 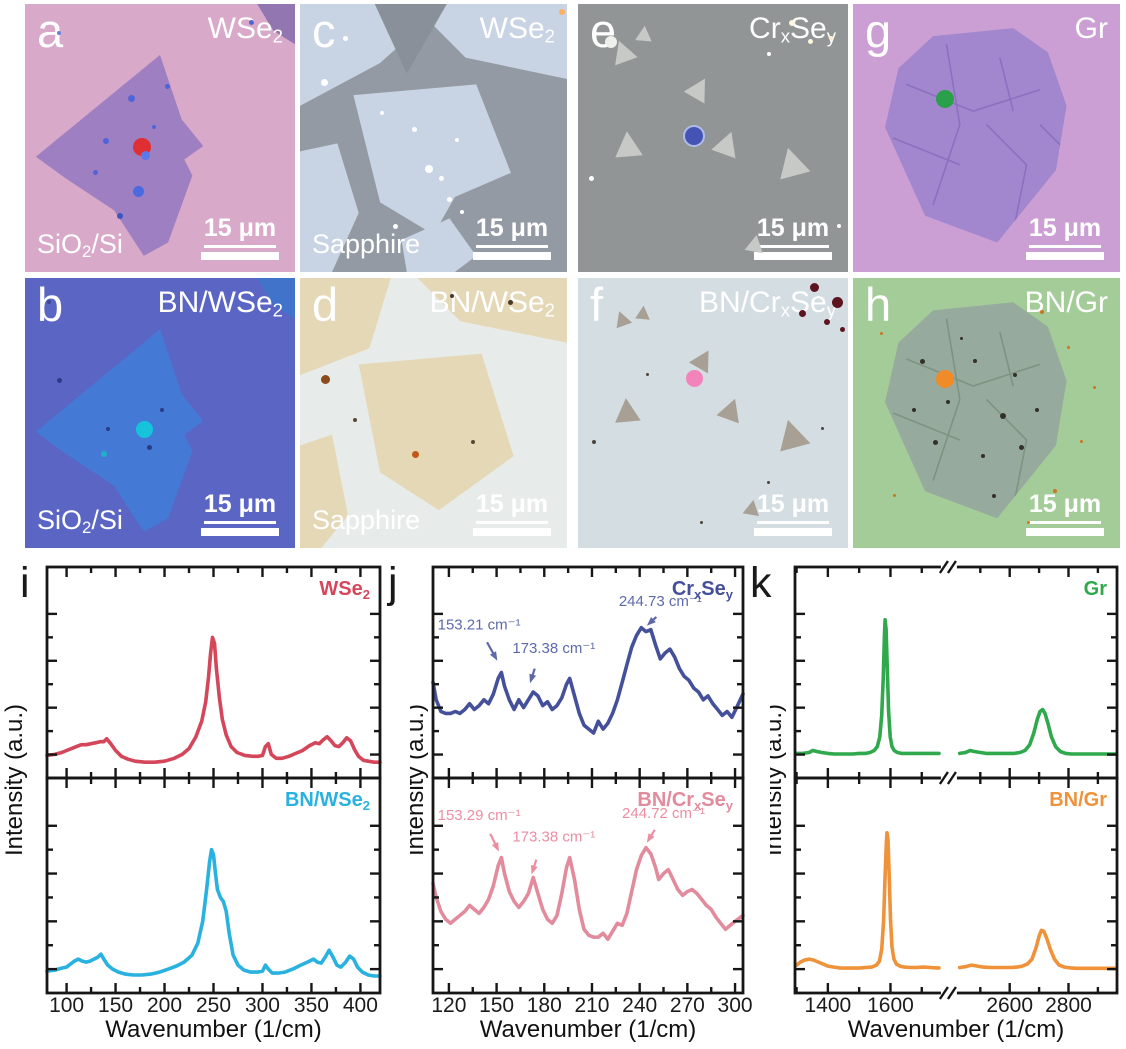 What do you see at coordinates (639, 1005) in the screenshot?
I see `x-tick-label: 240` at bounding box center [639, 1005].